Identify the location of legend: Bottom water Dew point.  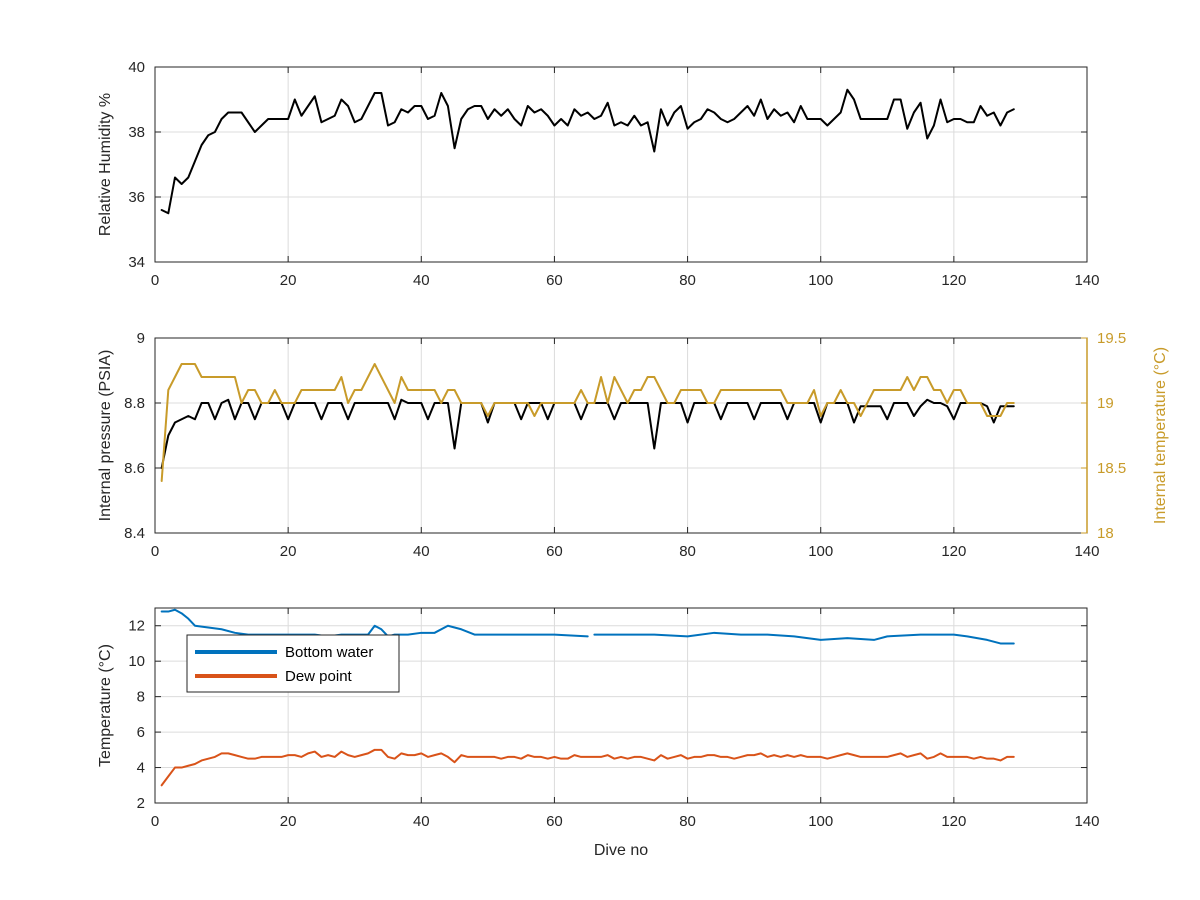
(293, 663).